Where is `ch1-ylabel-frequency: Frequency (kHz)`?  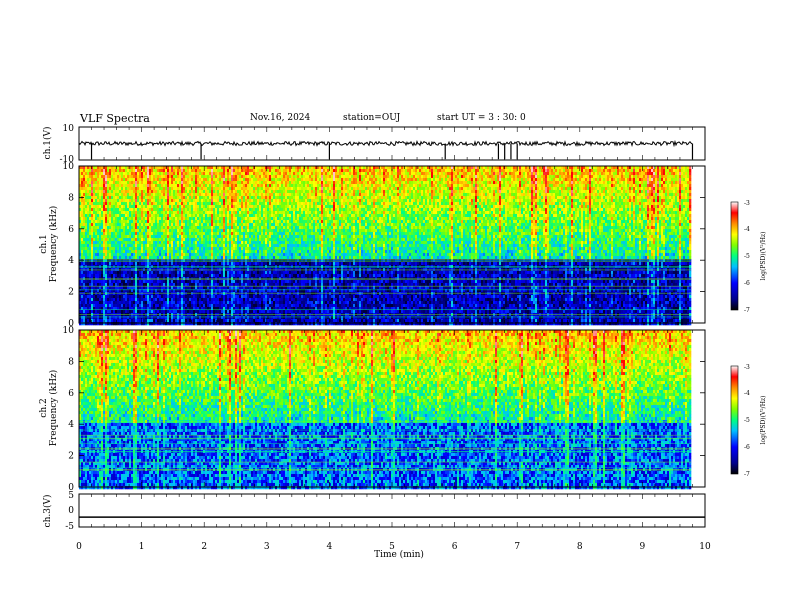 ch1-ylabel-frequency: Frequency (kHz) is located at coordinates (53, 244).